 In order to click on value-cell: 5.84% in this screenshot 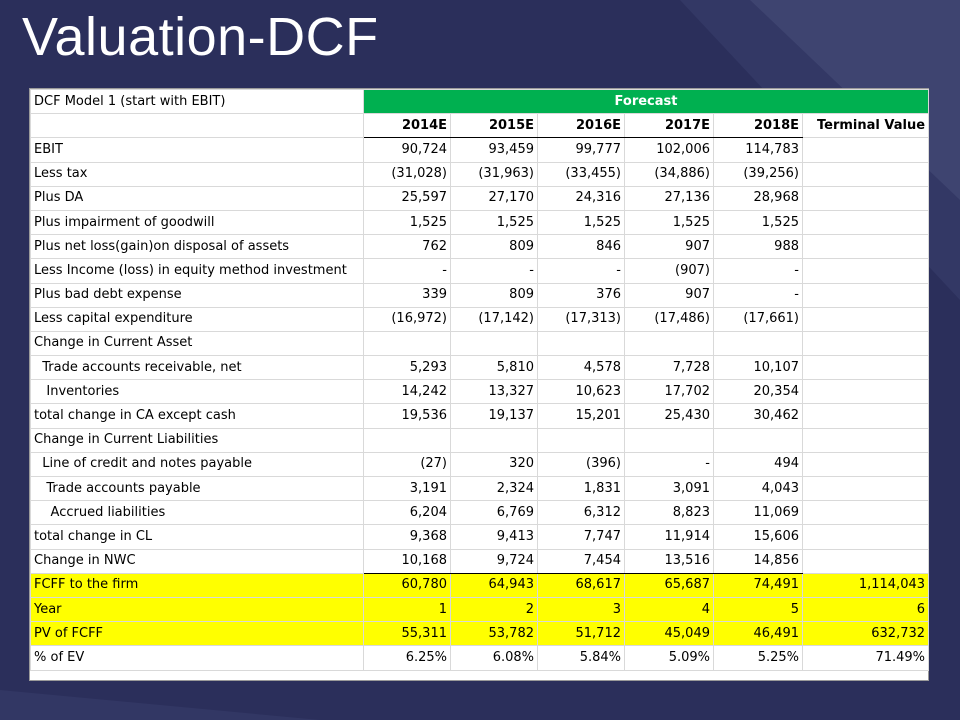, I will do `click(581, 658)`.